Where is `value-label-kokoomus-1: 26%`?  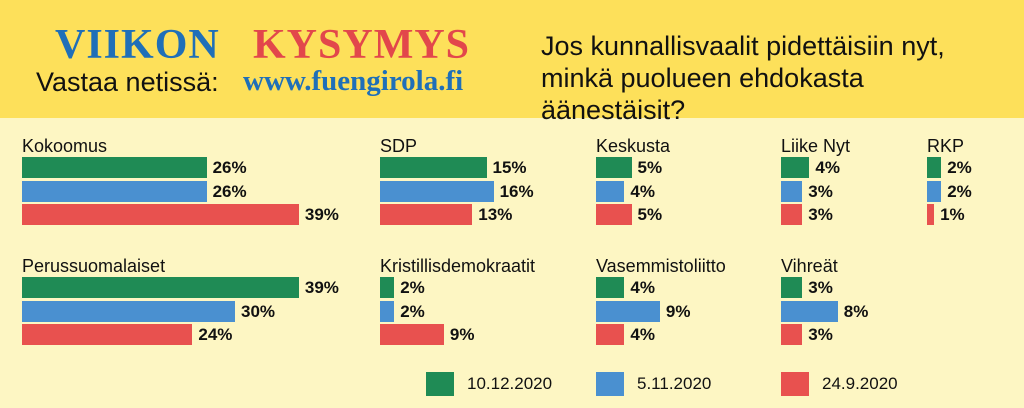 value-label-kokoomus-1: 26% is located at coordinates (229, 167).